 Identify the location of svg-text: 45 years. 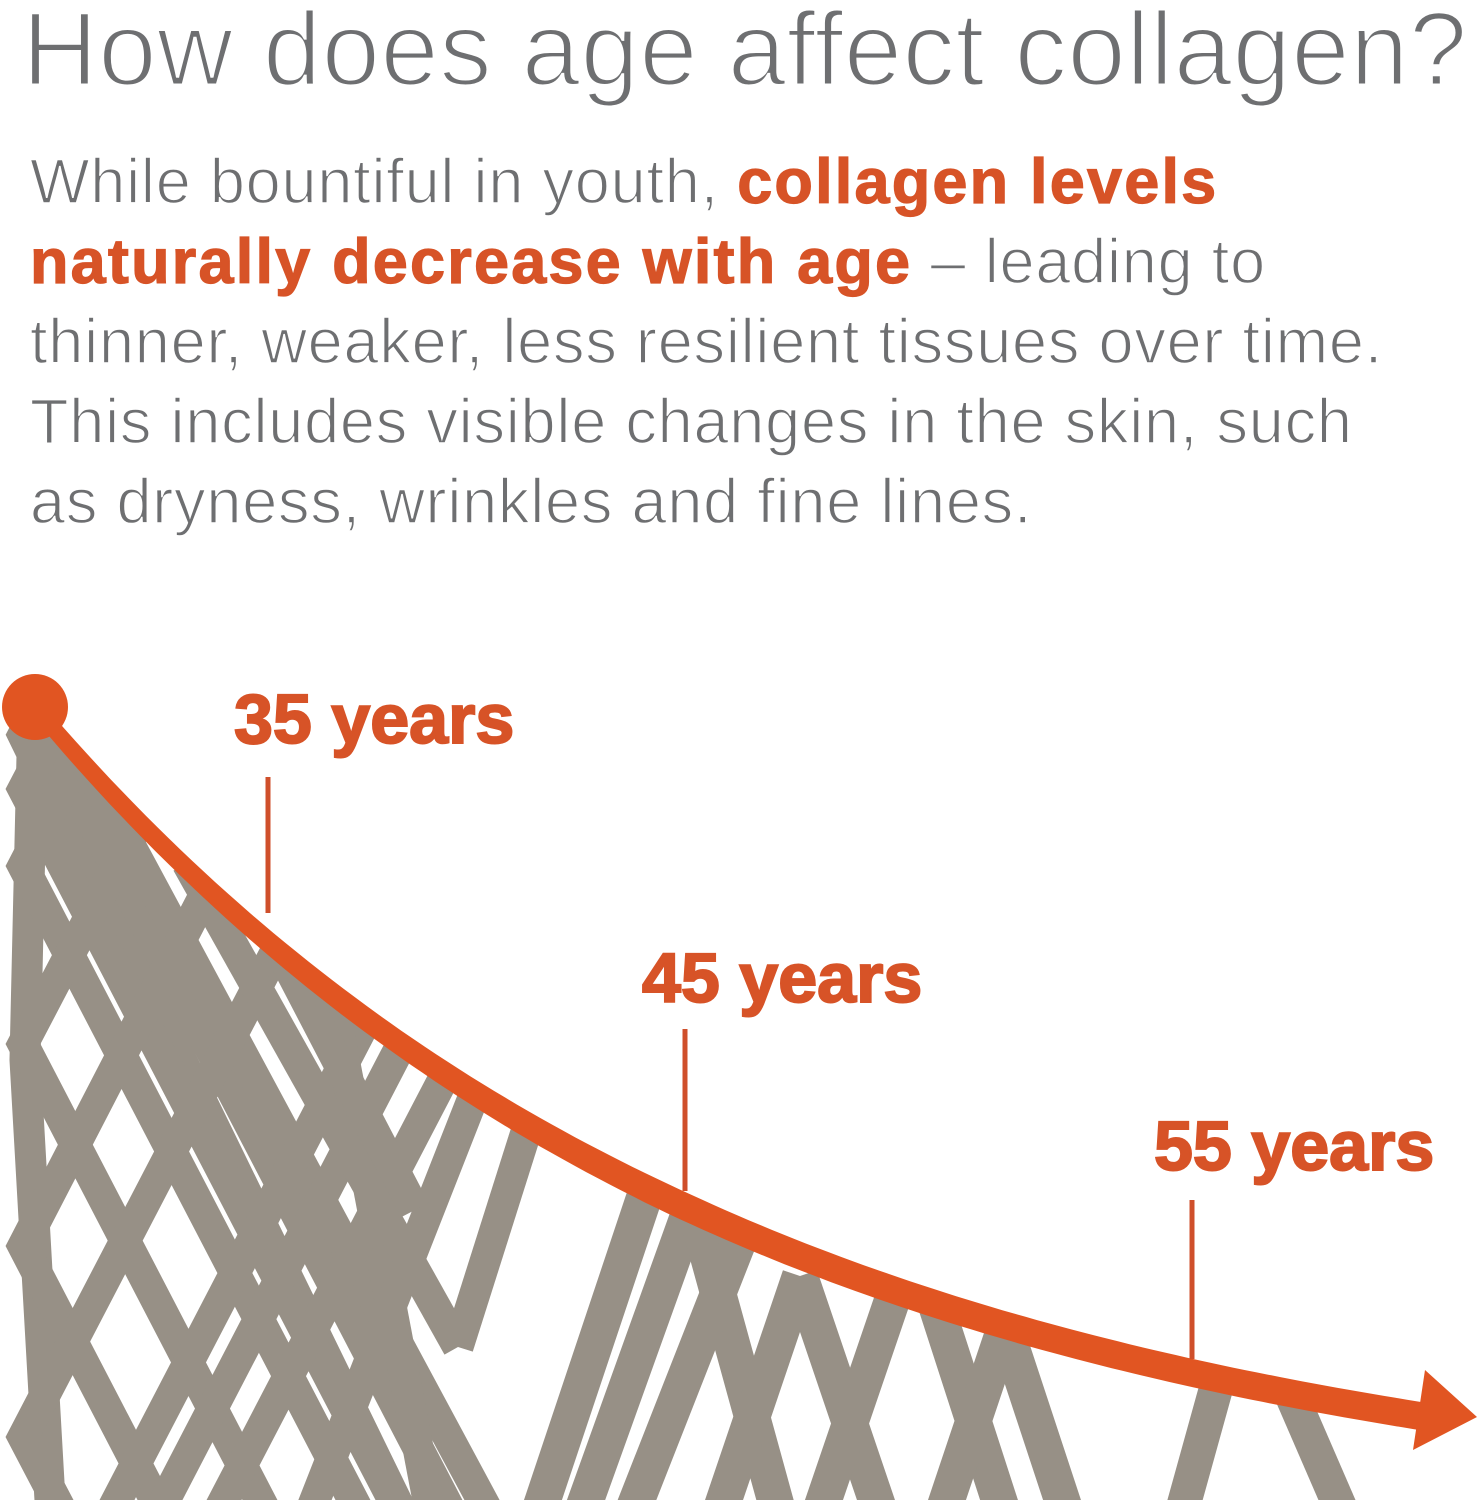
(782, 978).